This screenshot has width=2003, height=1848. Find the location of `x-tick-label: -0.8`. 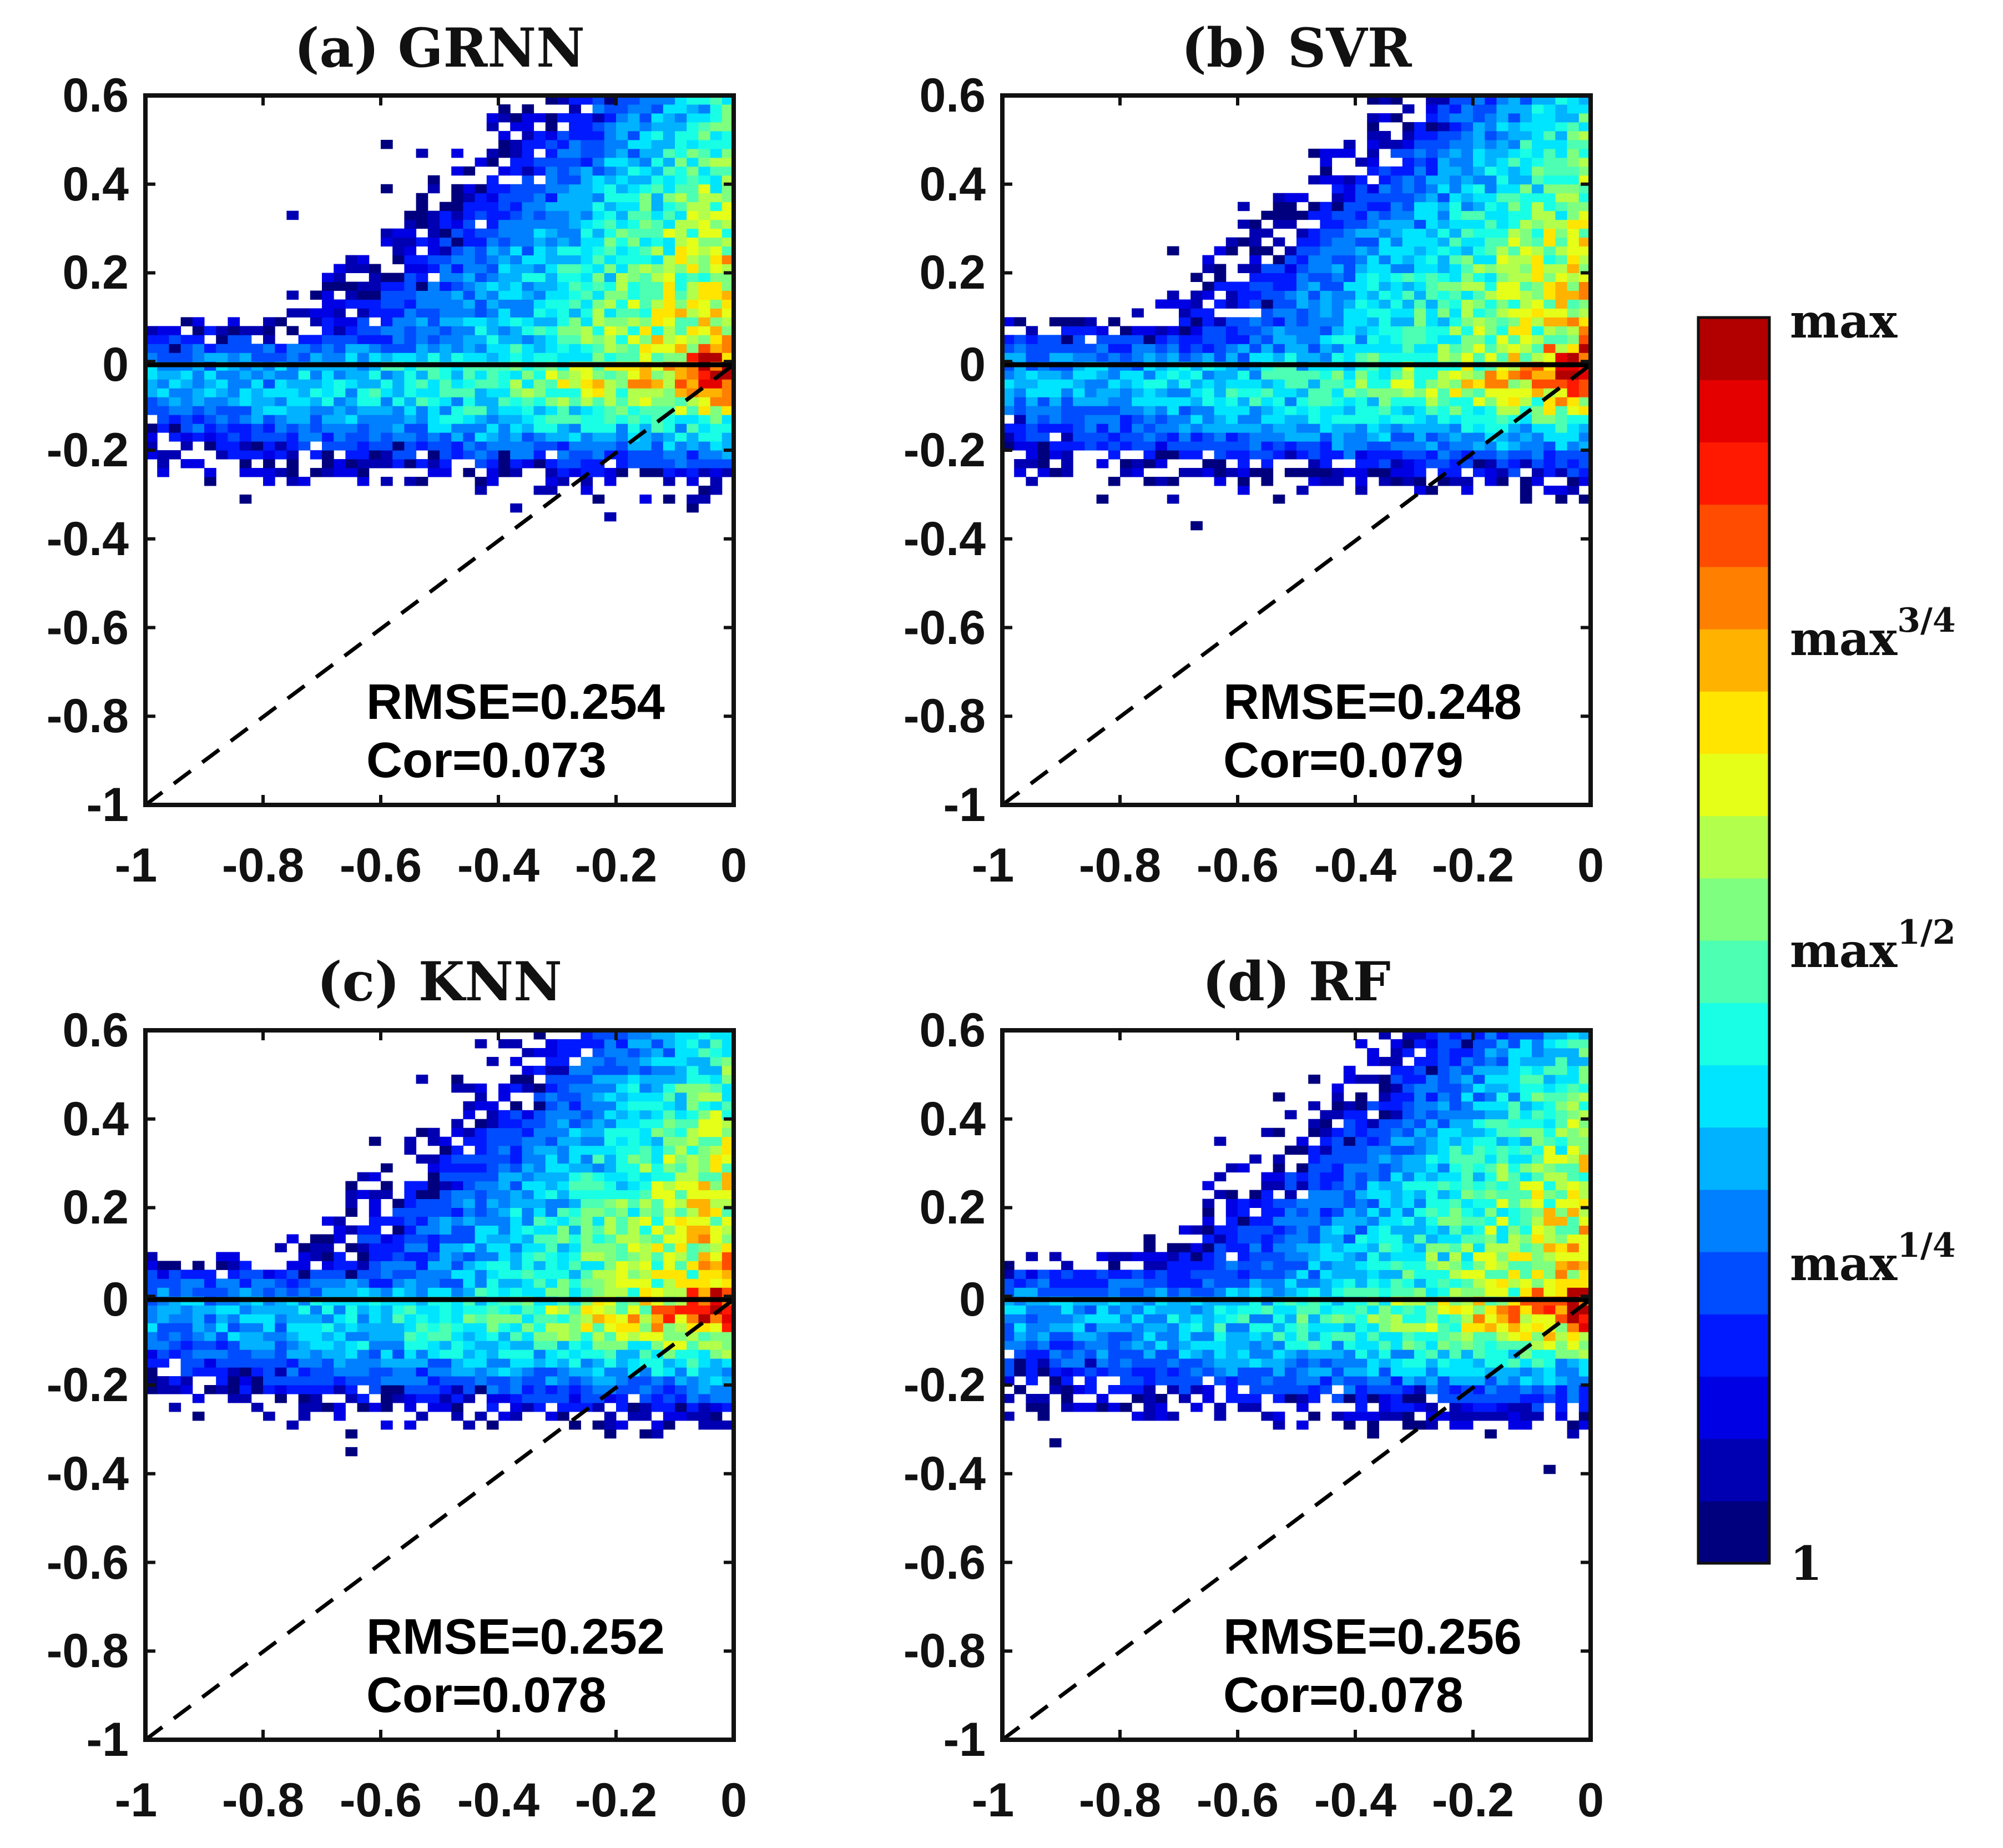

x-tick-label: -0.8 is located at coordinates (263, 1800).